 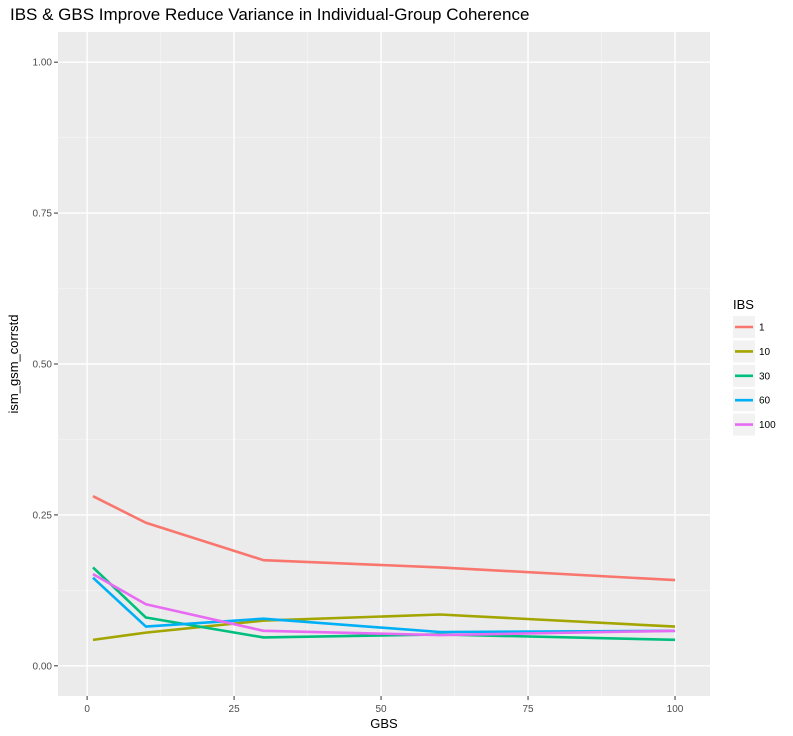 I want to click on y-tick-label: 1.00, so click(x=43, y=63).